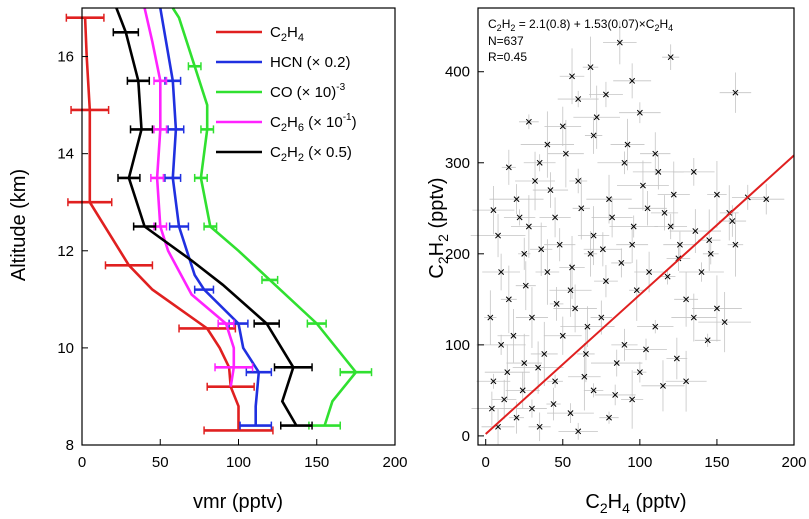 The width and height of the screenshot is (809, 519). Describe the element at coordinates (19, 225) in the screenshot. I see `left-y-axis-title: Altitude (km)` at that location.